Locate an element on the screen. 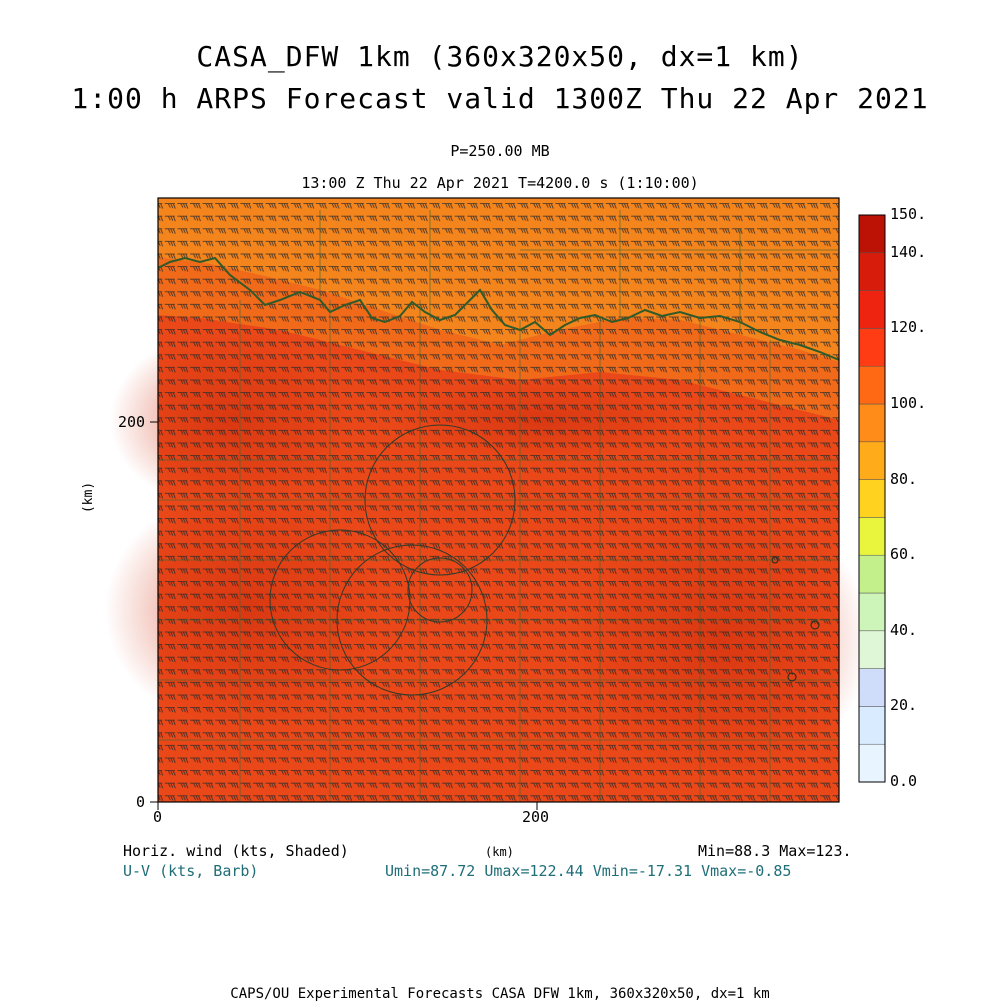  site-markers is located at coordinates (795, 619).